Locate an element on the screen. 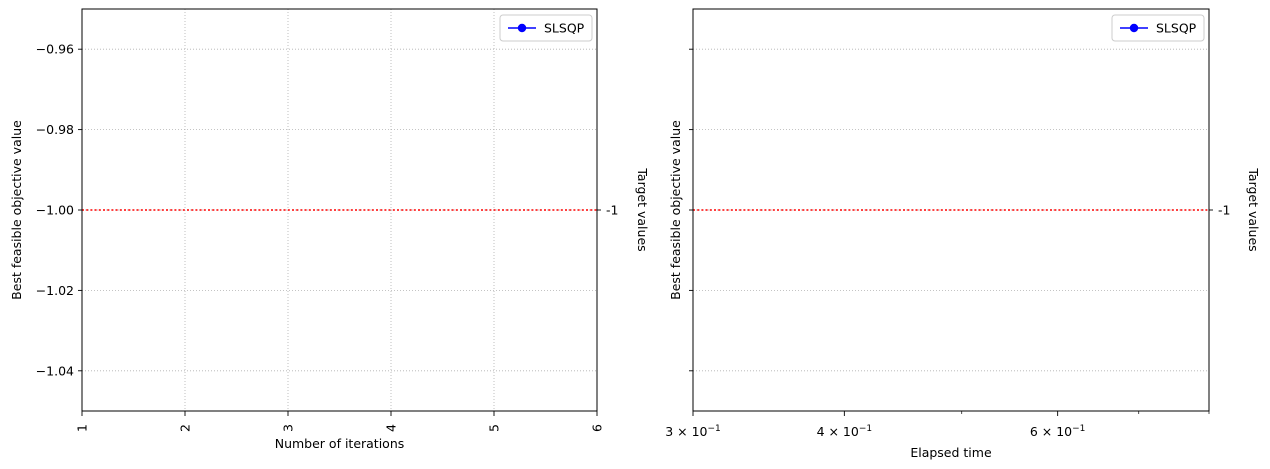 The width and height of the screenshot is (1270, 469). y-tick-label: −1.00 is located at coordinates (55, 210).